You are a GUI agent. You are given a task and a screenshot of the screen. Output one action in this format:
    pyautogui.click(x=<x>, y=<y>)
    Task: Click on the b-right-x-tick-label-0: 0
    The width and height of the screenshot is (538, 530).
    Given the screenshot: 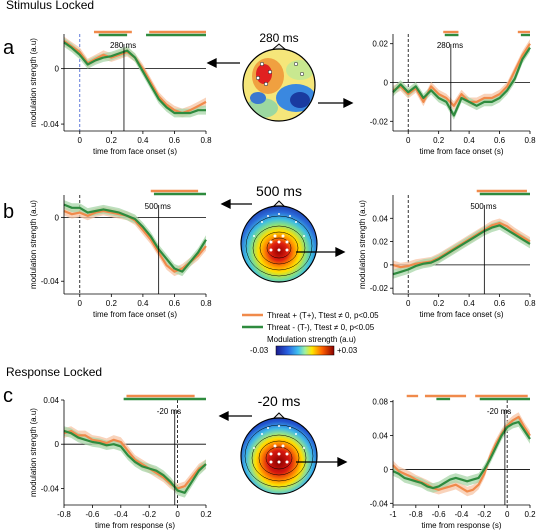 What is the action you would take?
    pyautogui.click(x=408, y=303)
    